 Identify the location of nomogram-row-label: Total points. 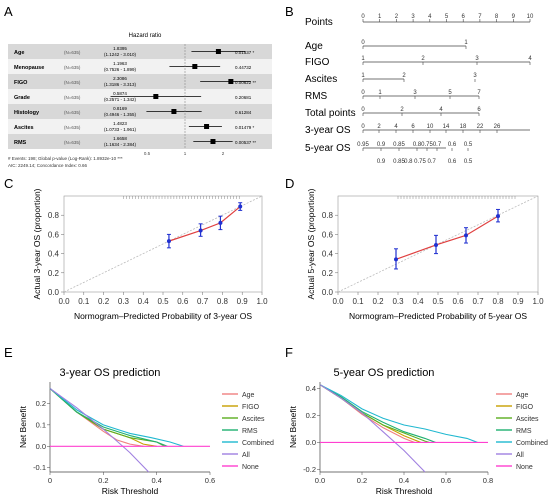
(330, 113).